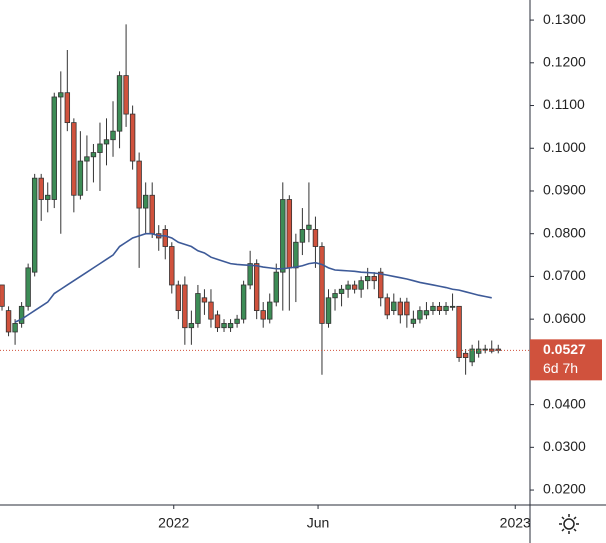  Describe the element at coordinates (318, 523) in the screenshot. I see `x-tick-label: Jun` at that location.